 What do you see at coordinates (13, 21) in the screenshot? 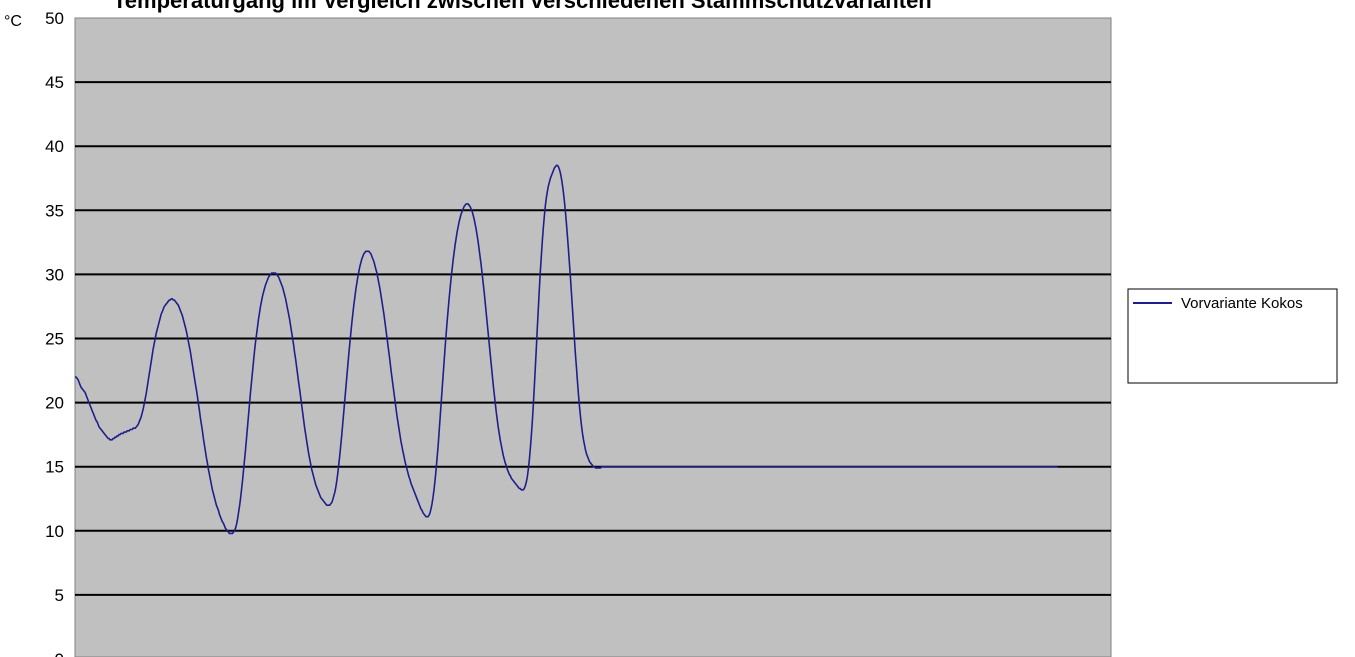
I see `y-axis-unit: °C` at bounding box center [13, 21].